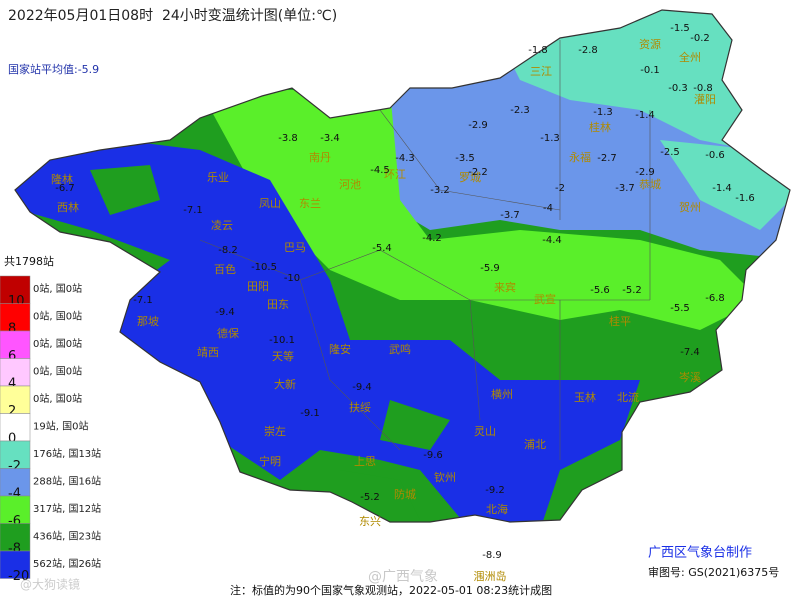 This screenshot has height=600, width=800. I want to click on place-name: 浦北, so click(535, 444).